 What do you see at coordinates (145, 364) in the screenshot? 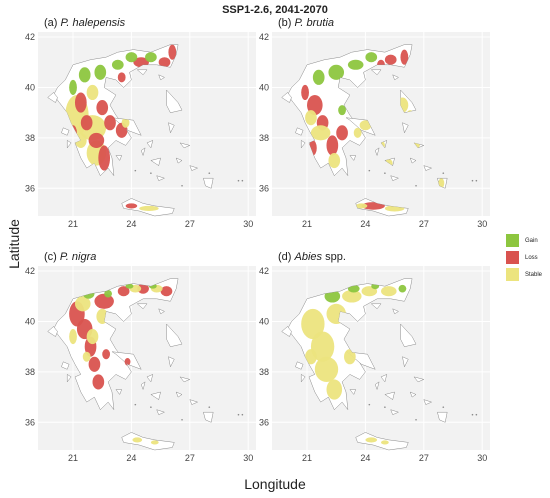
I see `greece-outline` at bounding box center [145, 364].